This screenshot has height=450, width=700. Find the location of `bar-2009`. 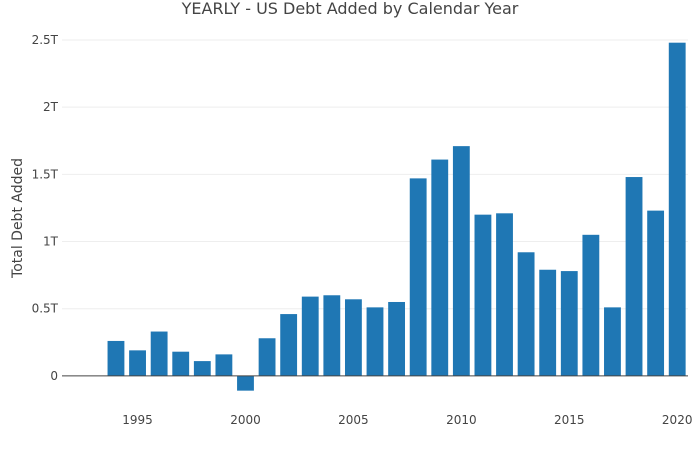

bar-2009 is located at coordinates (440, 267).